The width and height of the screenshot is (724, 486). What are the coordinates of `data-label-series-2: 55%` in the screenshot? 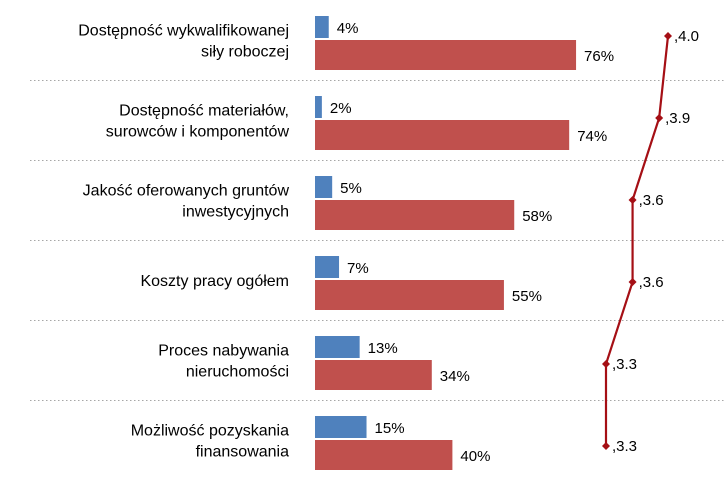 It's located at (527, 296).